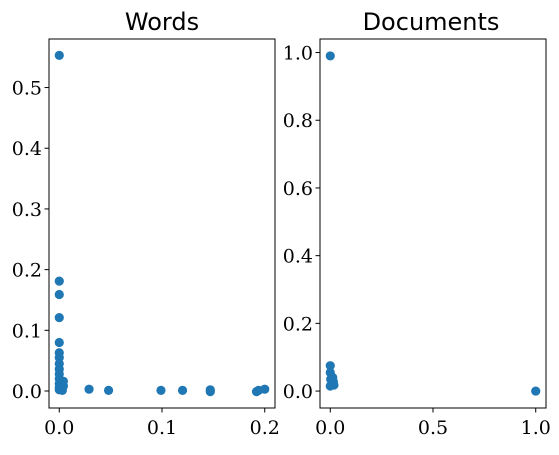  Describe the element at coordinates (162, 22) in the screenshot. I see `panel-title-words: Words` at that location.